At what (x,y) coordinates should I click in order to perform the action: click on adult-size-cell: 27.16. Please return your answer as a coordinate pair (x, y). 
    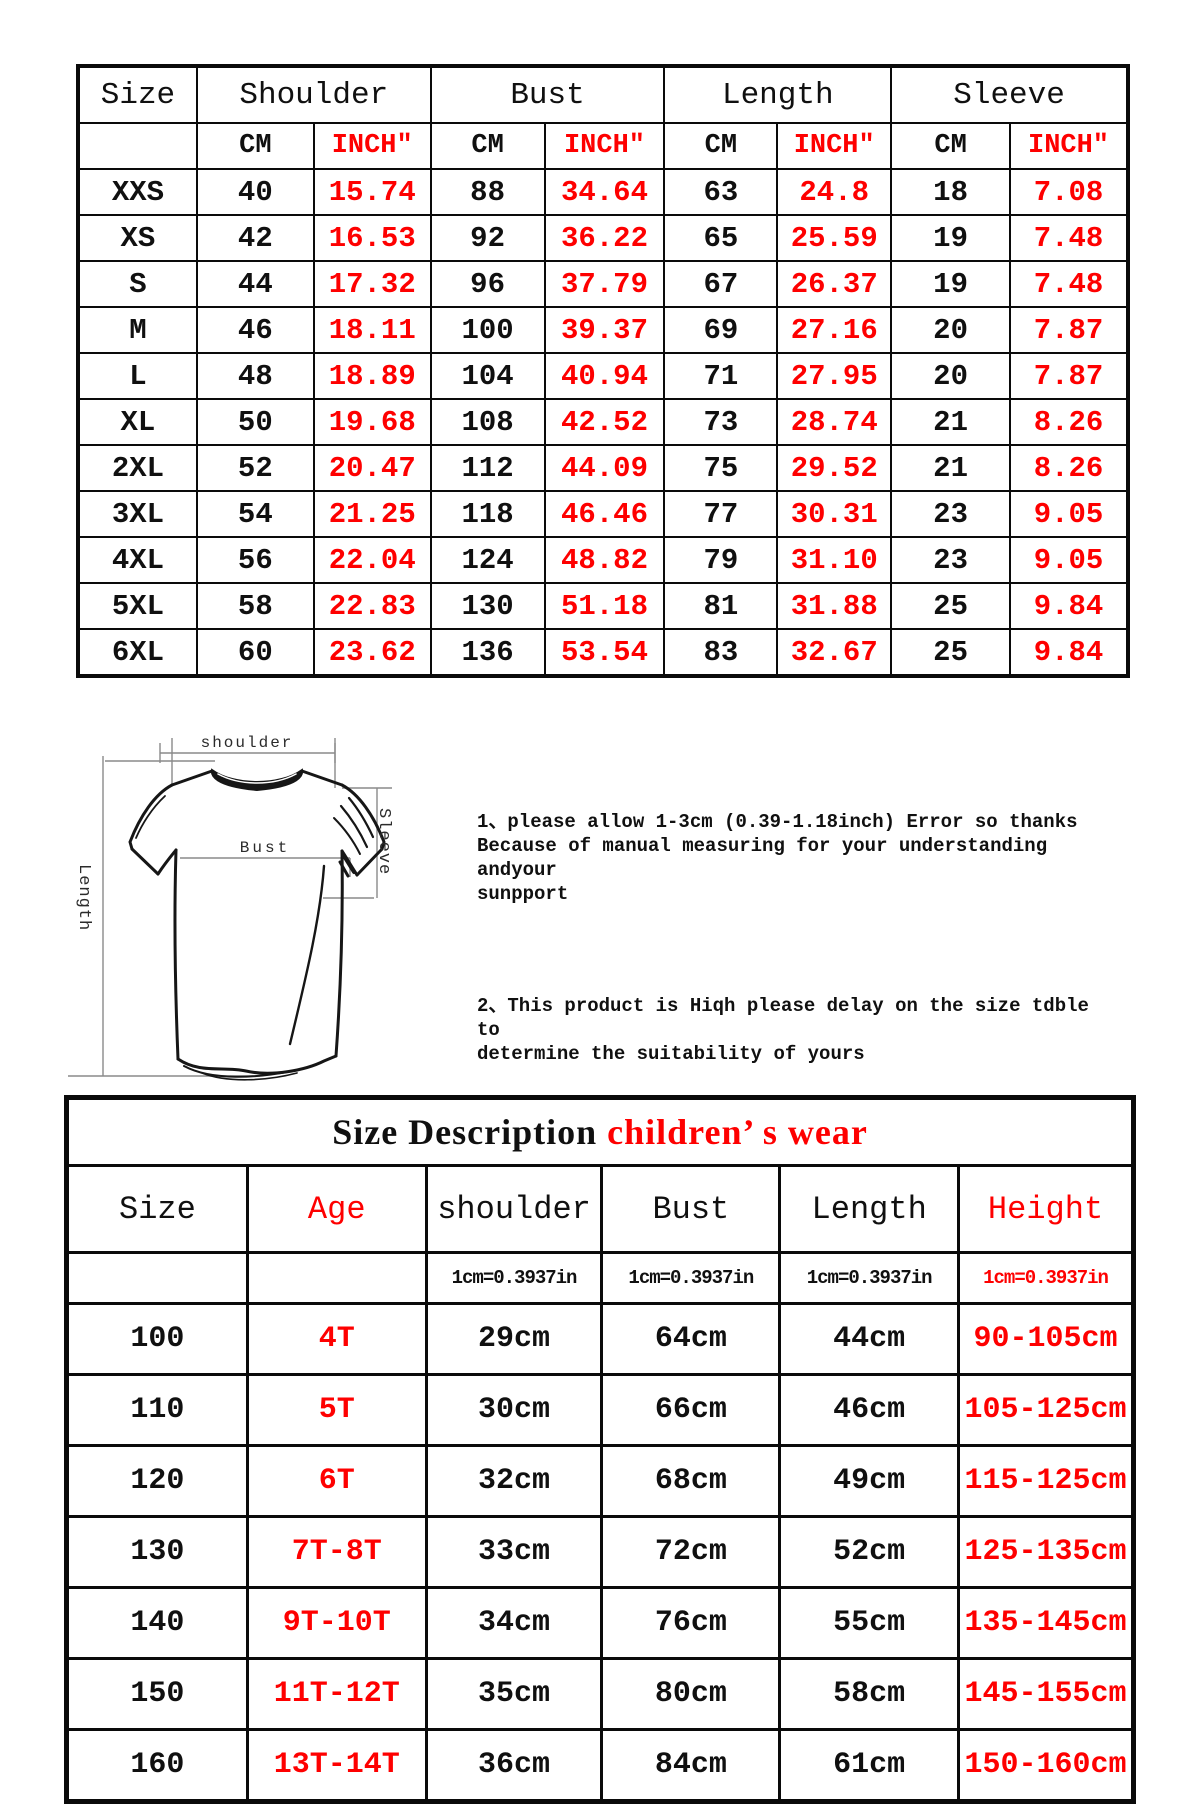
    Looking at the image, I should click on (834, 330).